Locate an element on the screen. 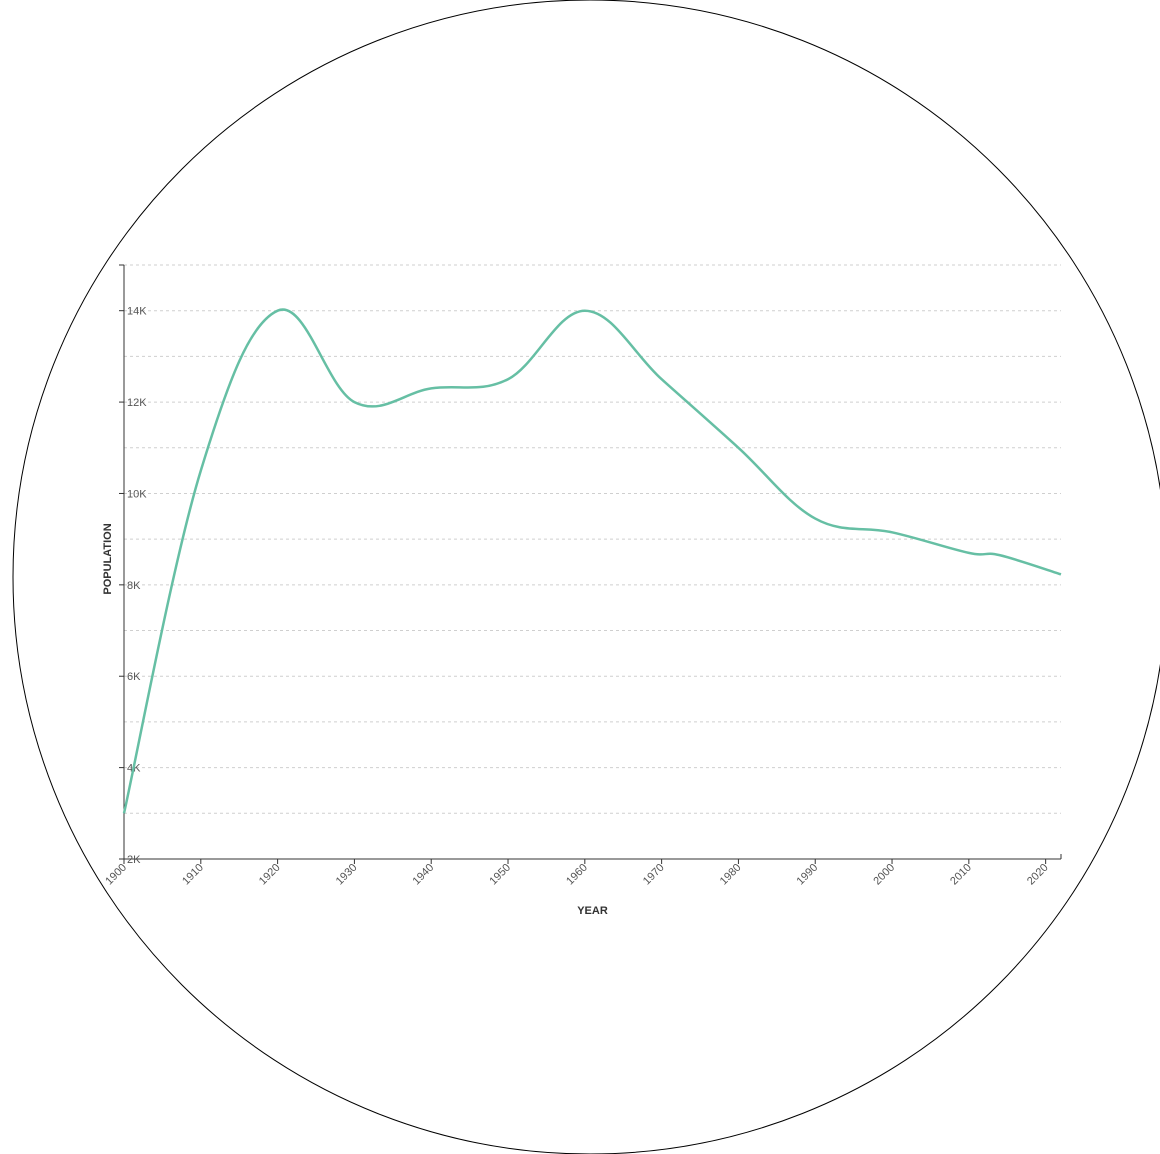 Image resolution: width=1160 pixels, height=1154 pixels. y-tick-label: 12K is located at coordinates (137, 403).